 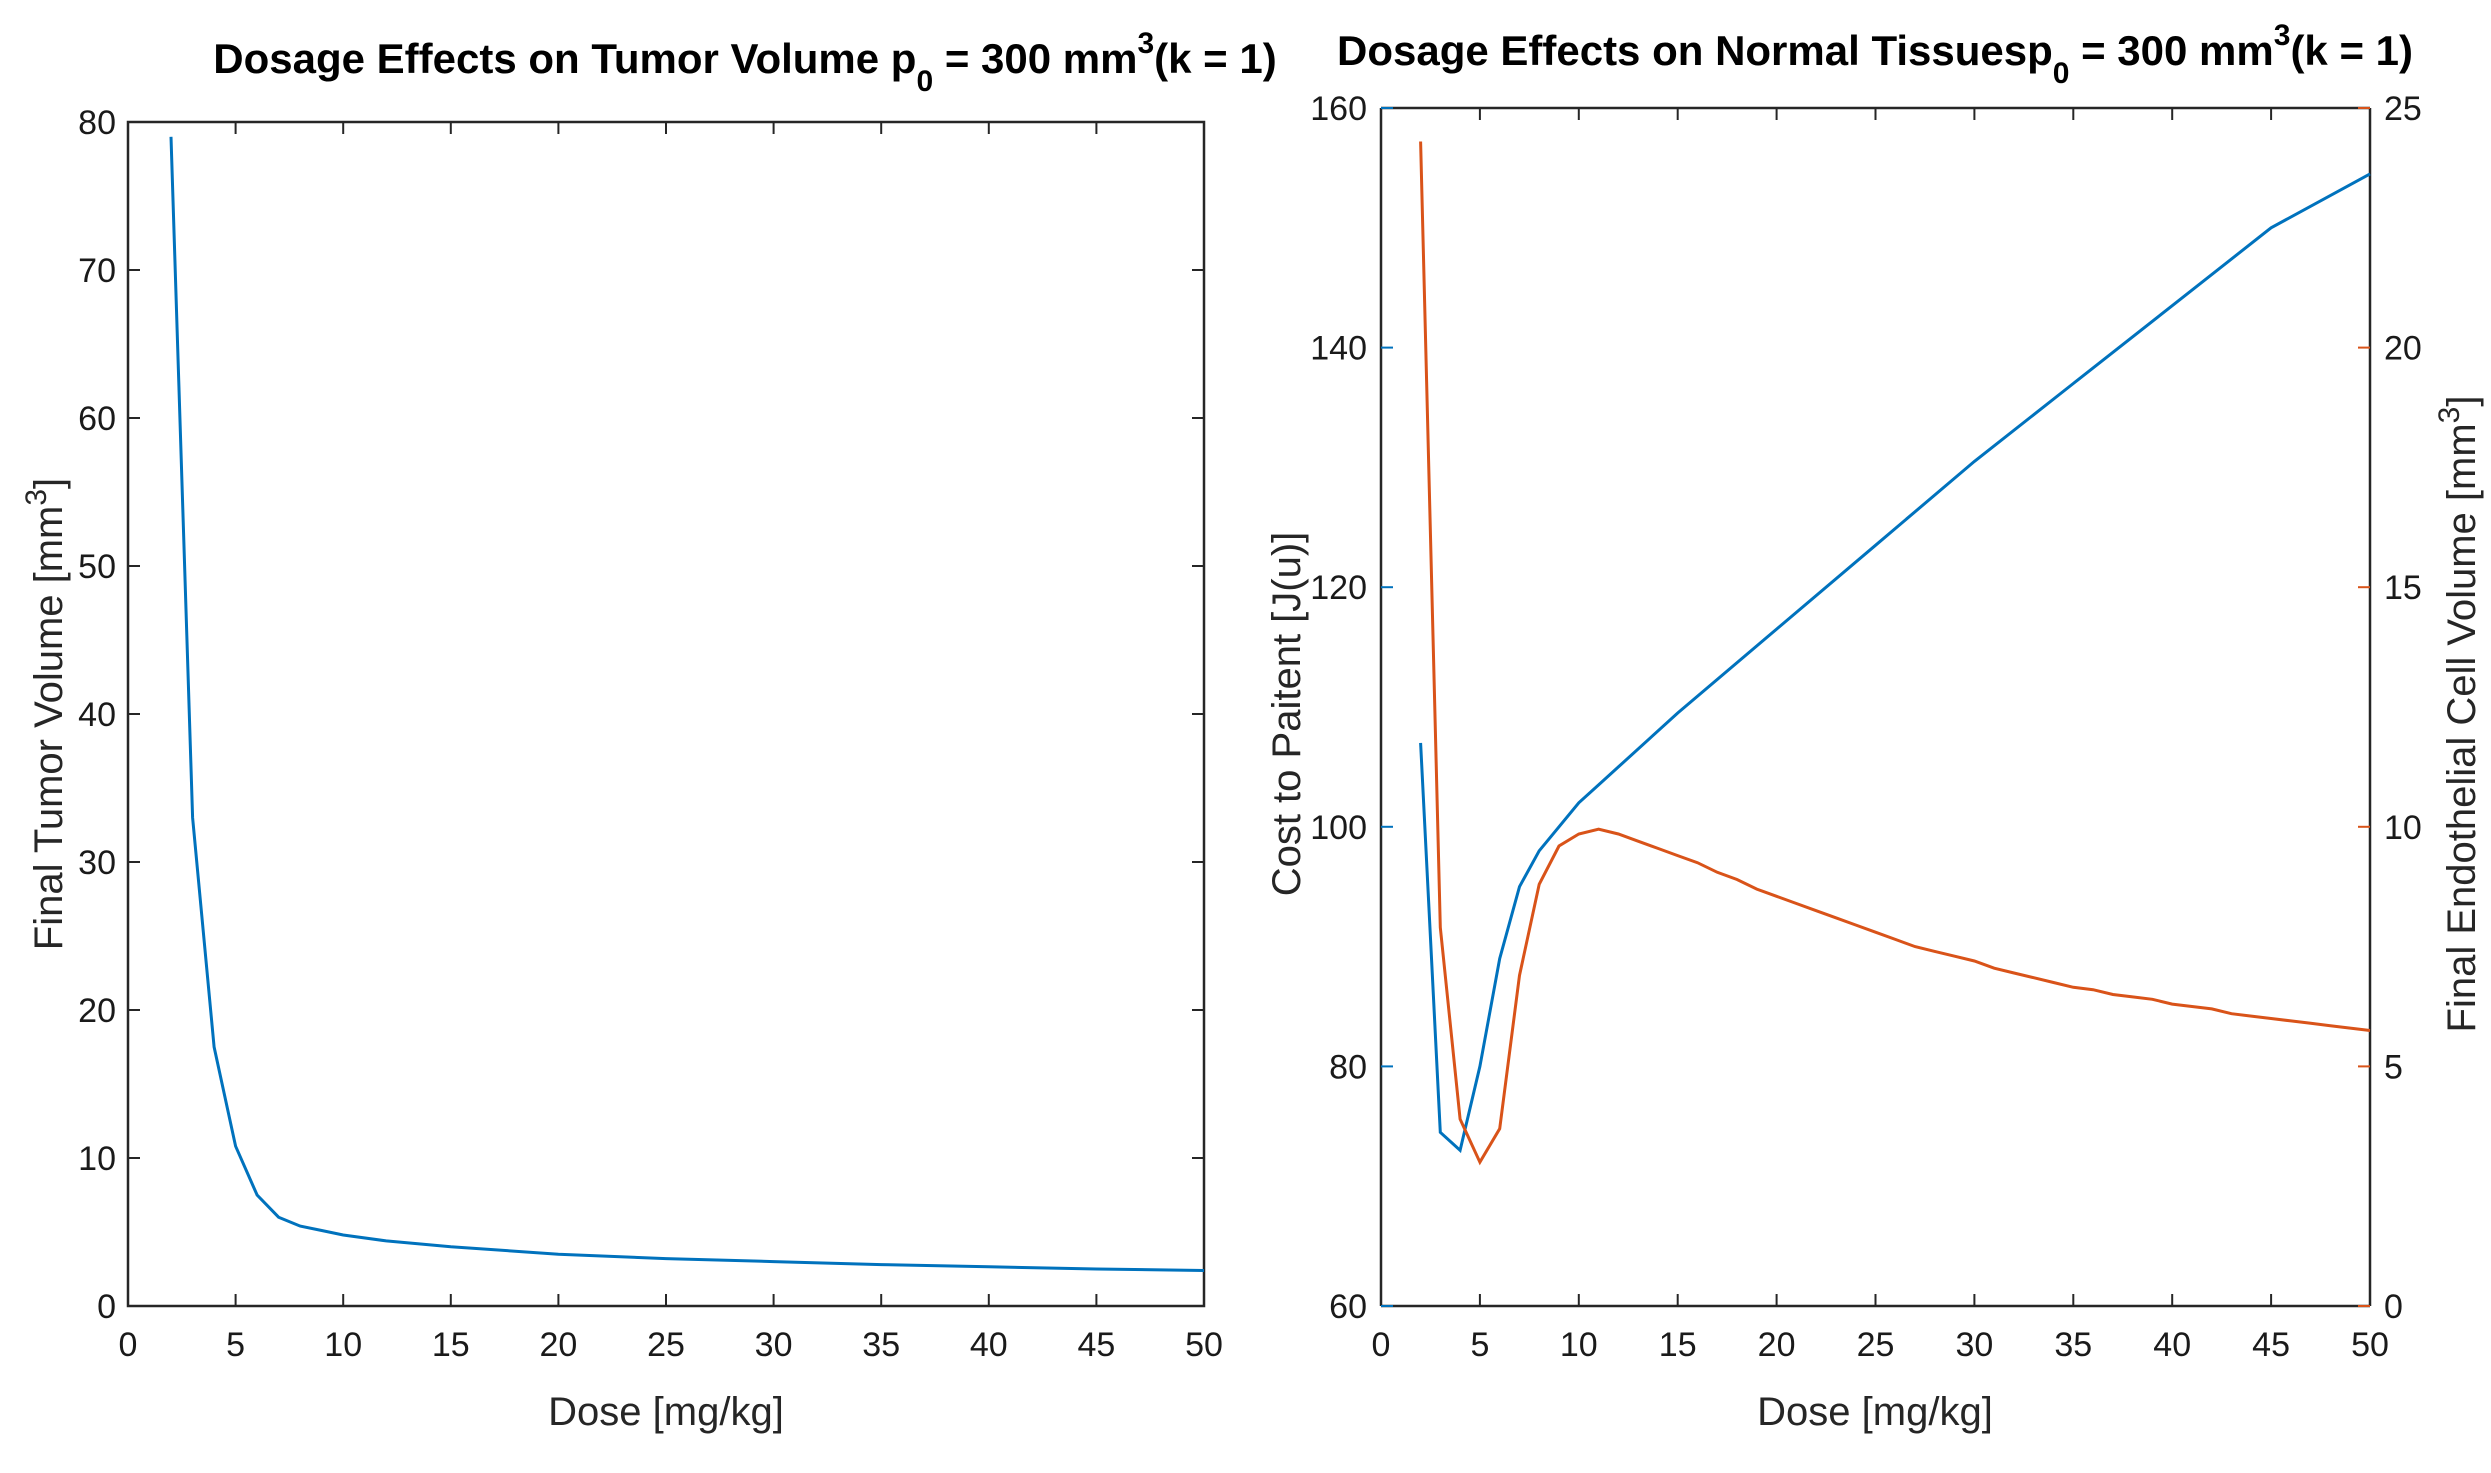 What do you see at coordinates (2403, 588) in the screenshot?
I see `chart2-right-y-tick-label: 15` at bounding box center [2403, 588].